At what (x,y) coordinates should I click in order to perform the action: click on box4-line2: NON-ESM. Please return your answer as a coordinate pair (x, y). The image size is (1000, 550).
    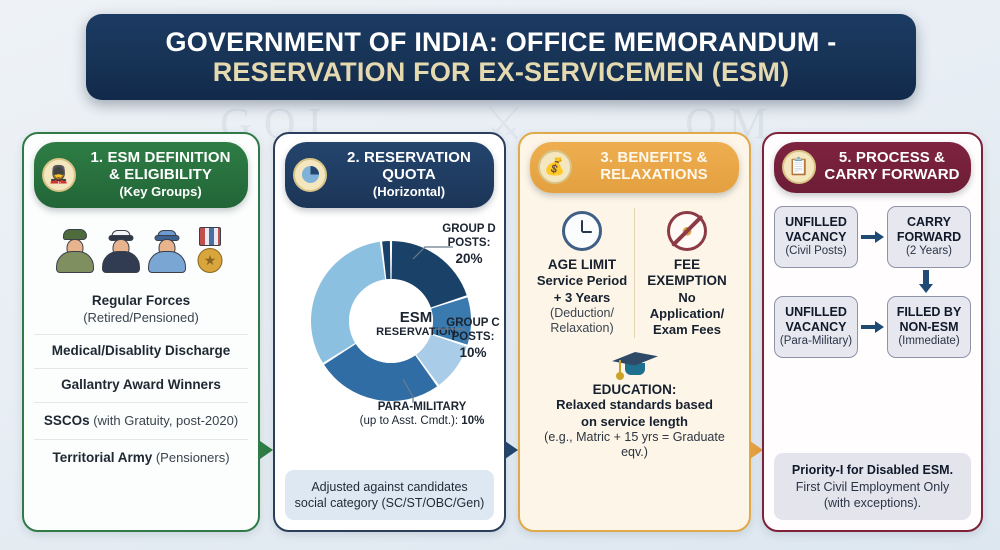
    Looking at the image, I should click on (929, 327).